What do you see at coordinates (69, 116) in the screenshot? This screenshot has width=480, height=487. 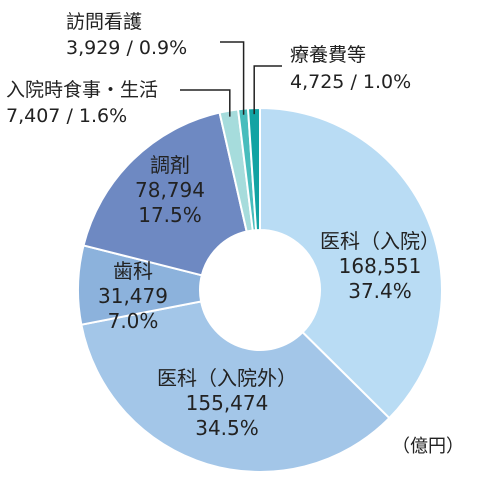 I see `label-shokuji-sep: /` at bounding box center [69, 116].